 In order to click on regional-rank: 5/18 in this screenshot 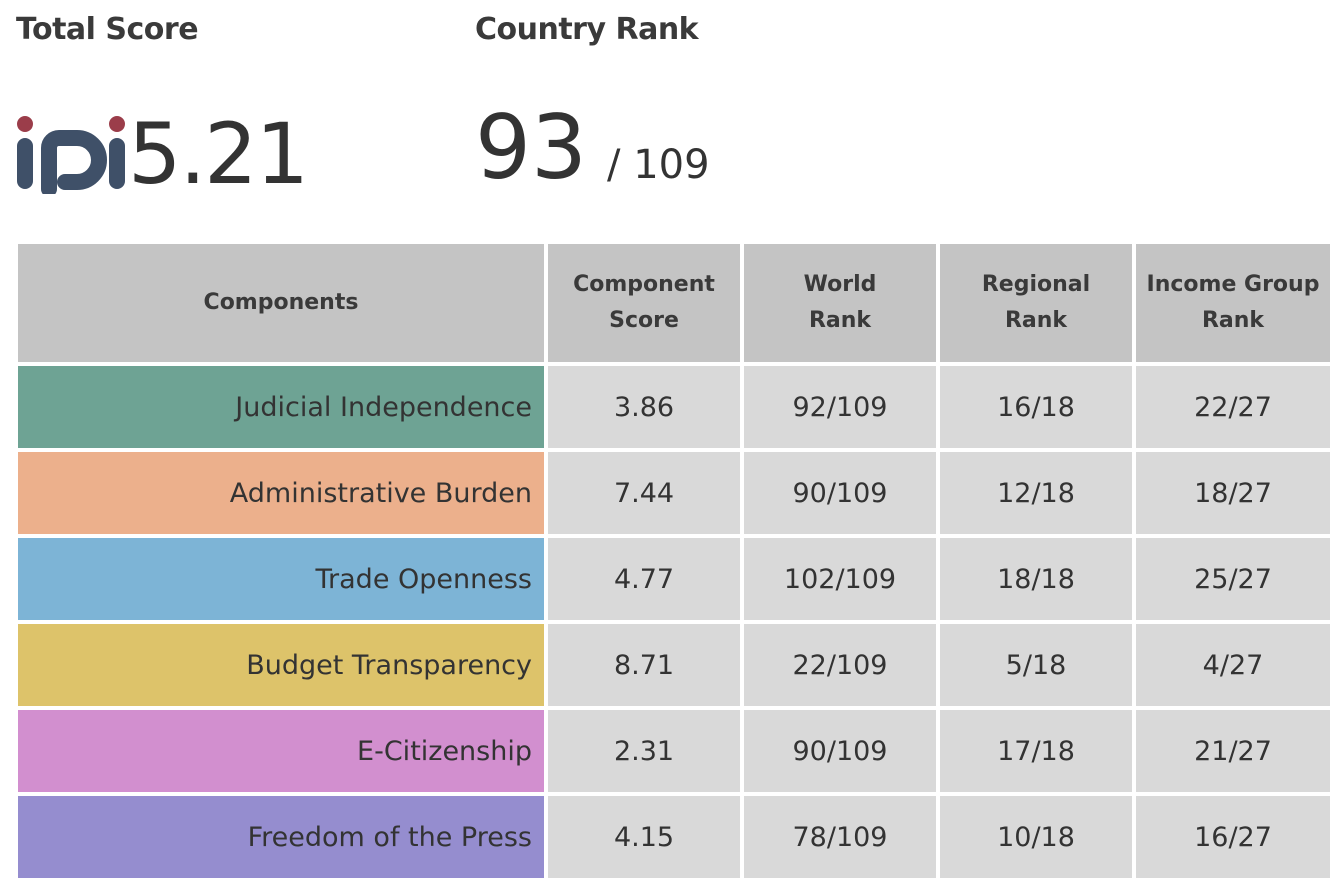, I will do `click(1036, 665)`.